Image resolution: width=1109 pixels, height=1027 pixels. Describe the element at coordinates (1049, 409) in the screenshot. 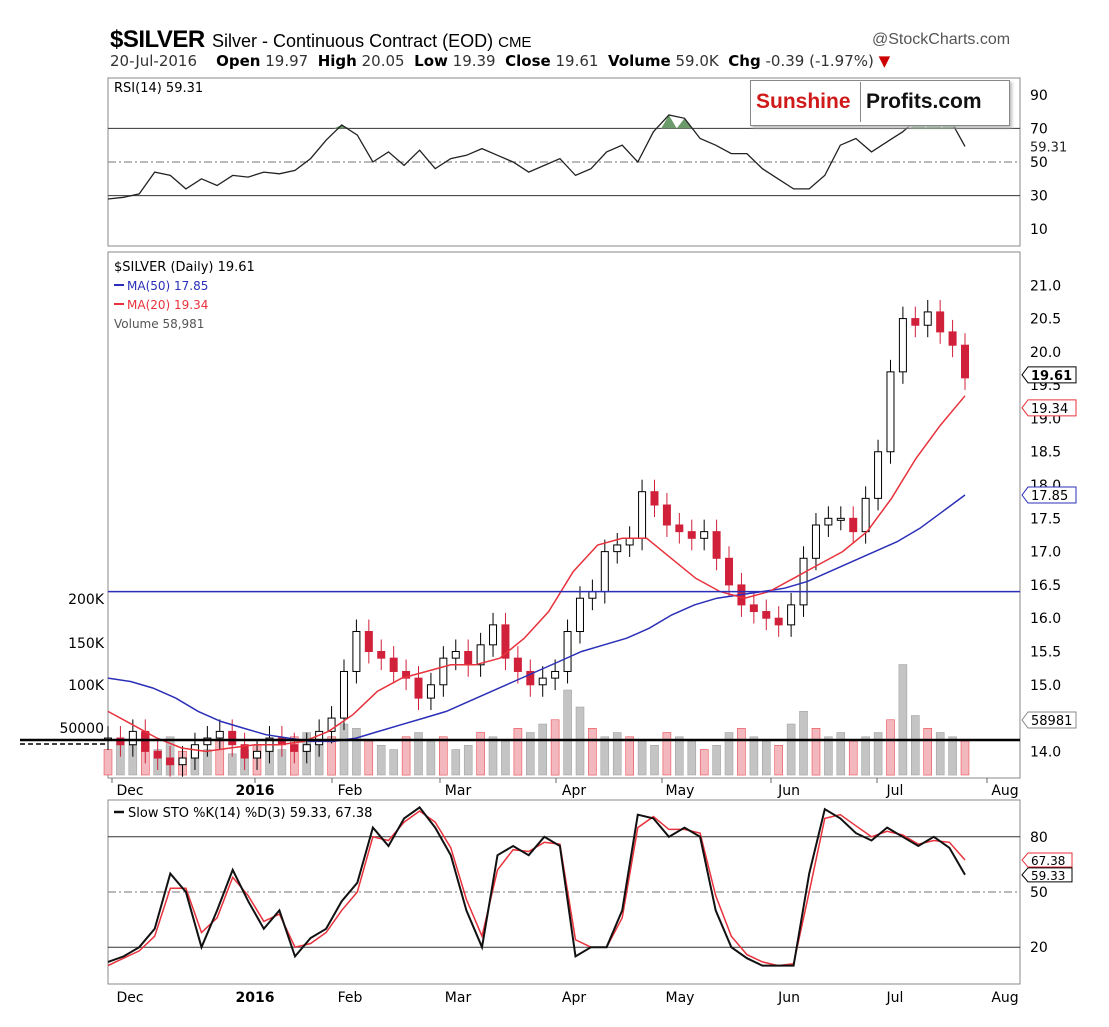

I see `last-value-label: 19.34` at that location.